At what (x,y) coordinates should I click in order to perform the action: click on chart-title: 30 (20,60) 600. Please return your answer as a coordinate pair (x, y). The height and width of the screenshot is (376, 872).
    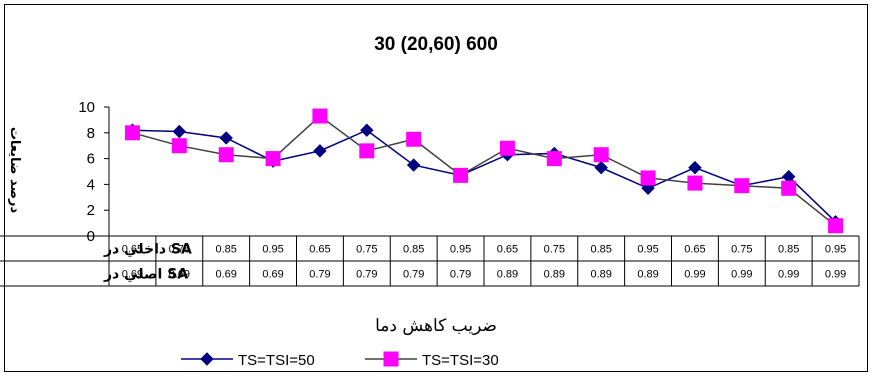
    Looking at the image, I should click on (436, 44).